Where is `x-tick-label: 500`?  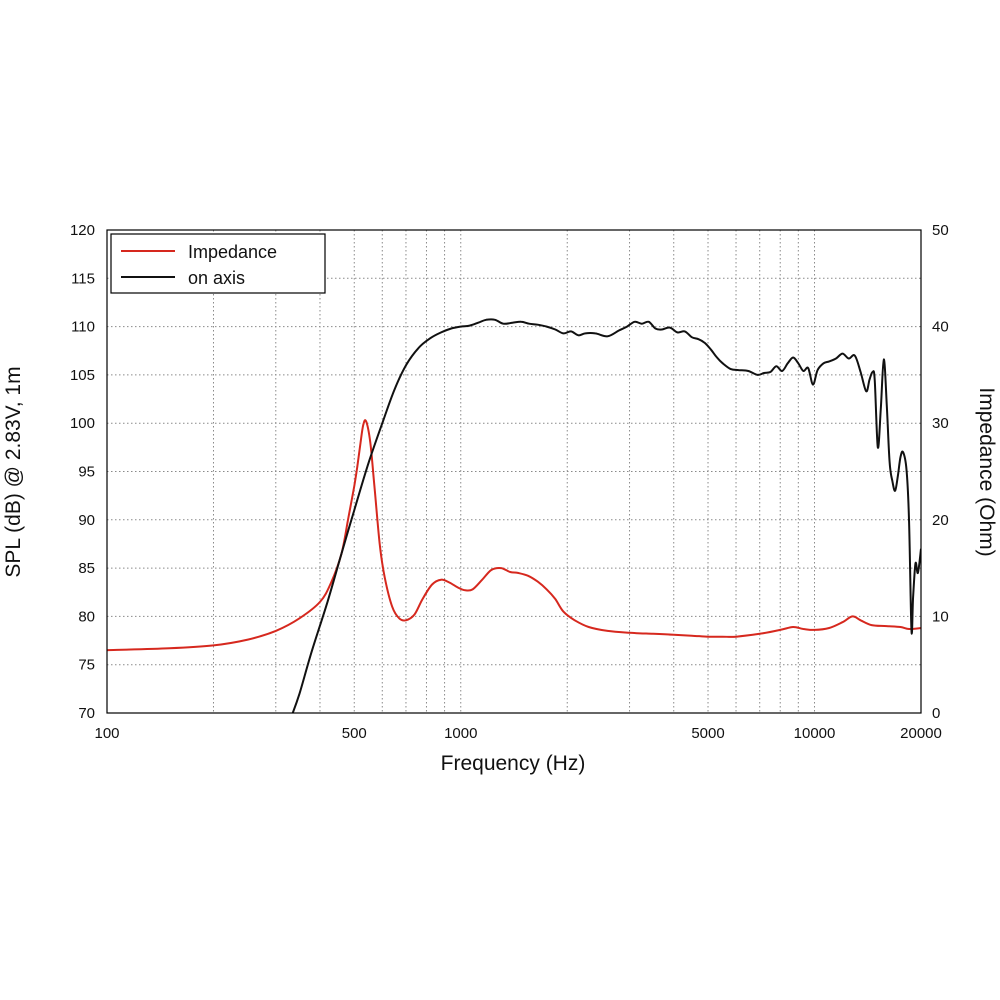
x-tick-label: 500 is located at coordinates (354, 733).